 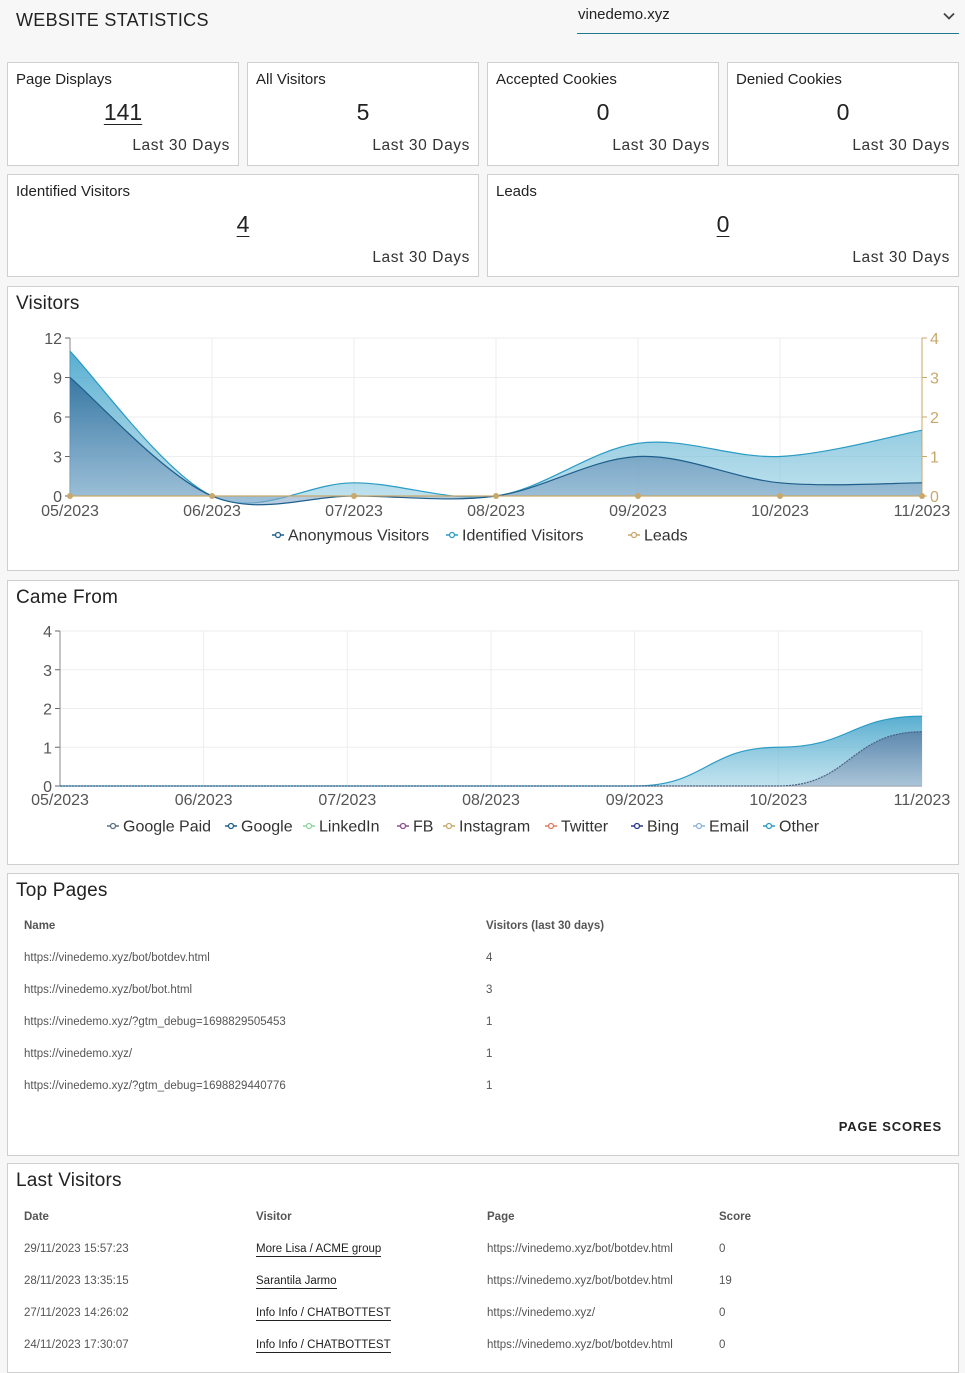 I want to click on legend-label: Identified Visitors, so click(x=523, y=536).